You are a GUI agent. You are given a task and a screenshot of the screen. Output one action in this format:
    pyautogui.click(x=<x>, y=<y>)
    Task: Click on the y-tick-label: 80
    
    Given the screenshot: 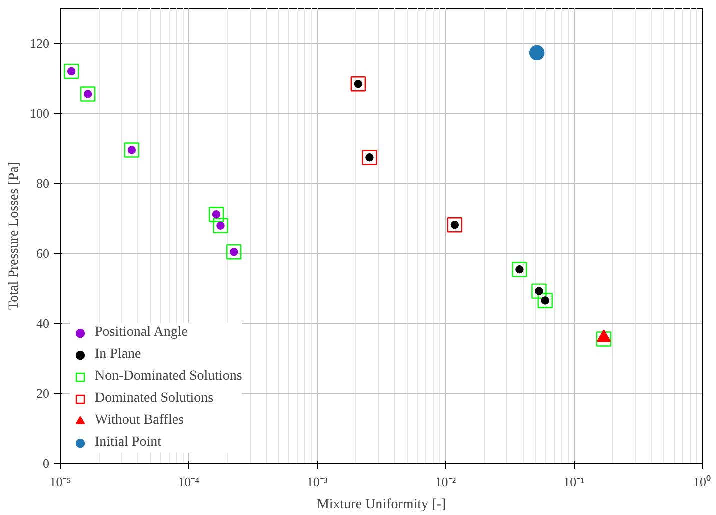 What is the action you would take?
    pyautogui.click(x=43, y=183)
    